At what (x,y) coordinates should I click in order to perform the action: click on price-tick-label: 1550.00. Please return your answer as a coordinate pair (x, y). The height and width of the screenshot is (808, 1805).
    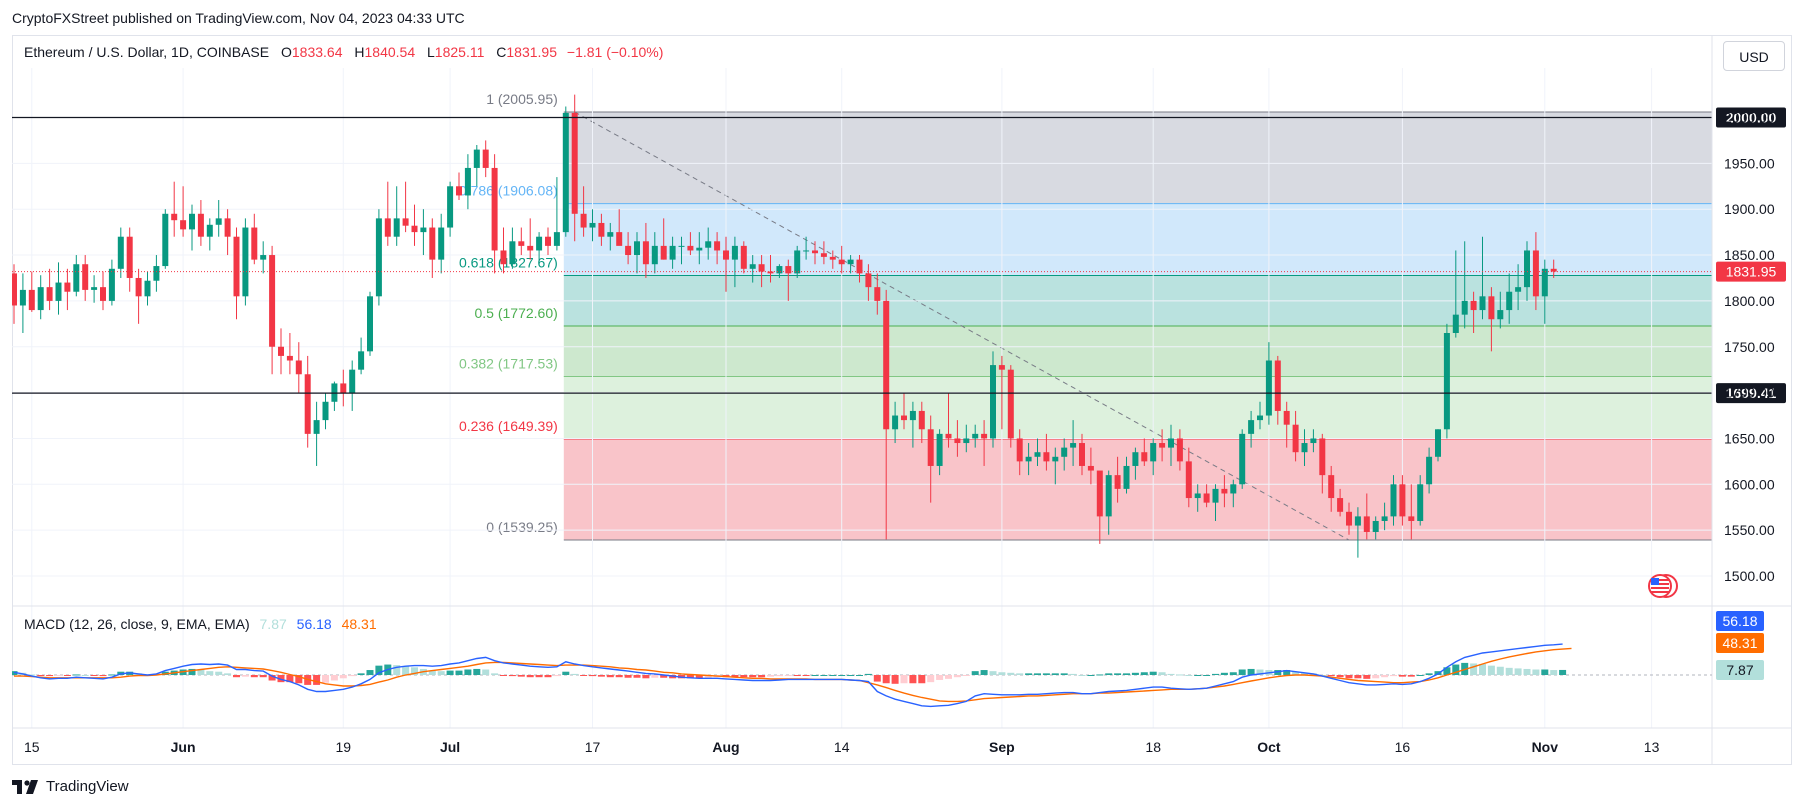
    Looking at the image, I should click on (1749, 530).